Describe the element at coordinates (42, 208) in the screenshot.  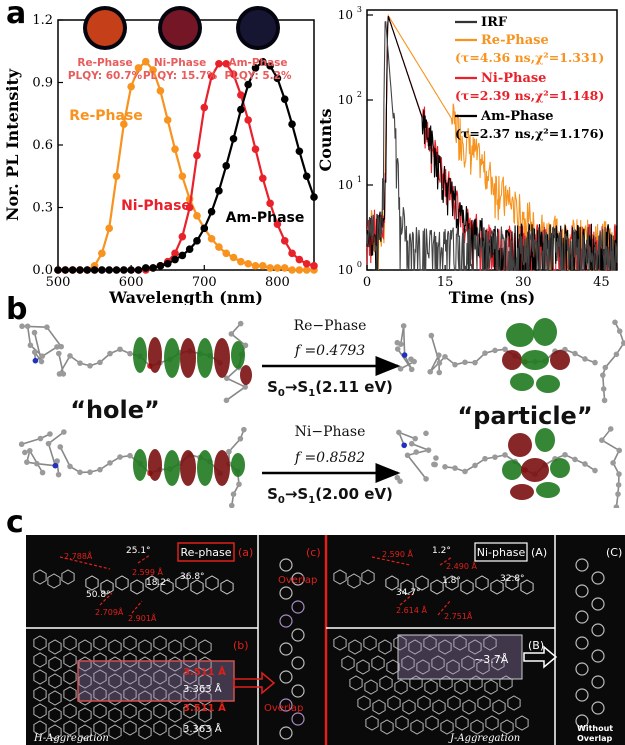
I see `pl-y-tick-label: 0.3` at that location.